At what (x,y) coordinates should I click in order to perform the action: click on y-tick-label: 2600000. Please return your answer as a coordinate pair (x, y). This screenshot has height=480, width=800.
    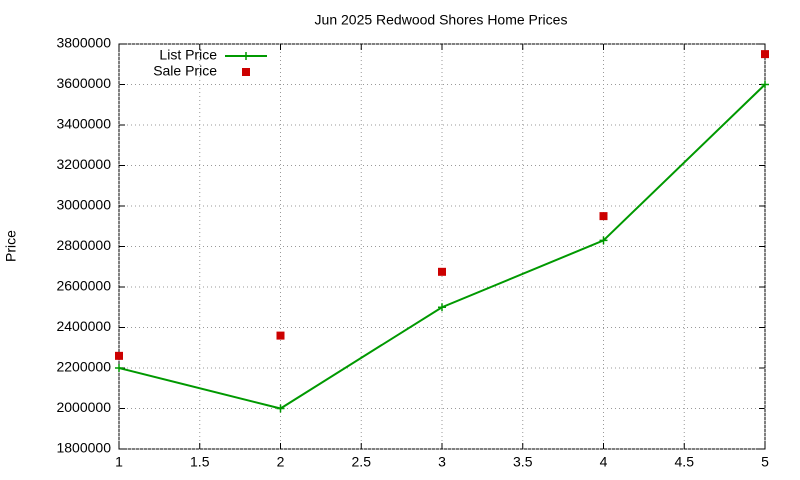
    Looking at the image, I should click on (83, 286).